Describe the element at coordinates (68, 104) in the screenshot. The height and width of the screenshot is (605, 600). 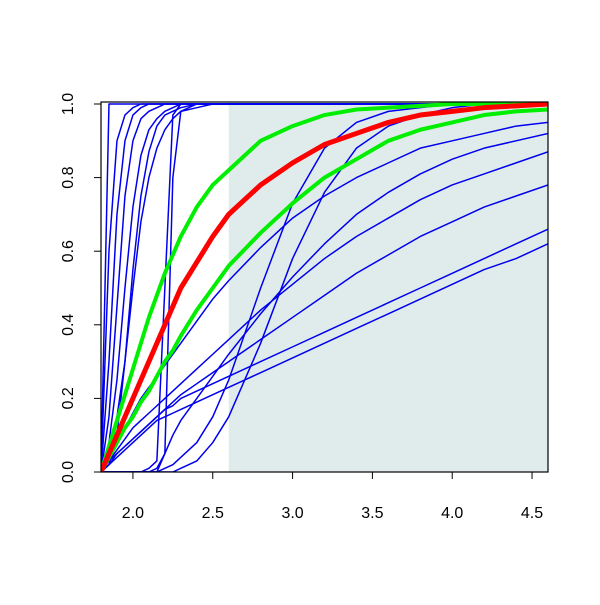
I see `y-tick-label: 1.0` at that location.